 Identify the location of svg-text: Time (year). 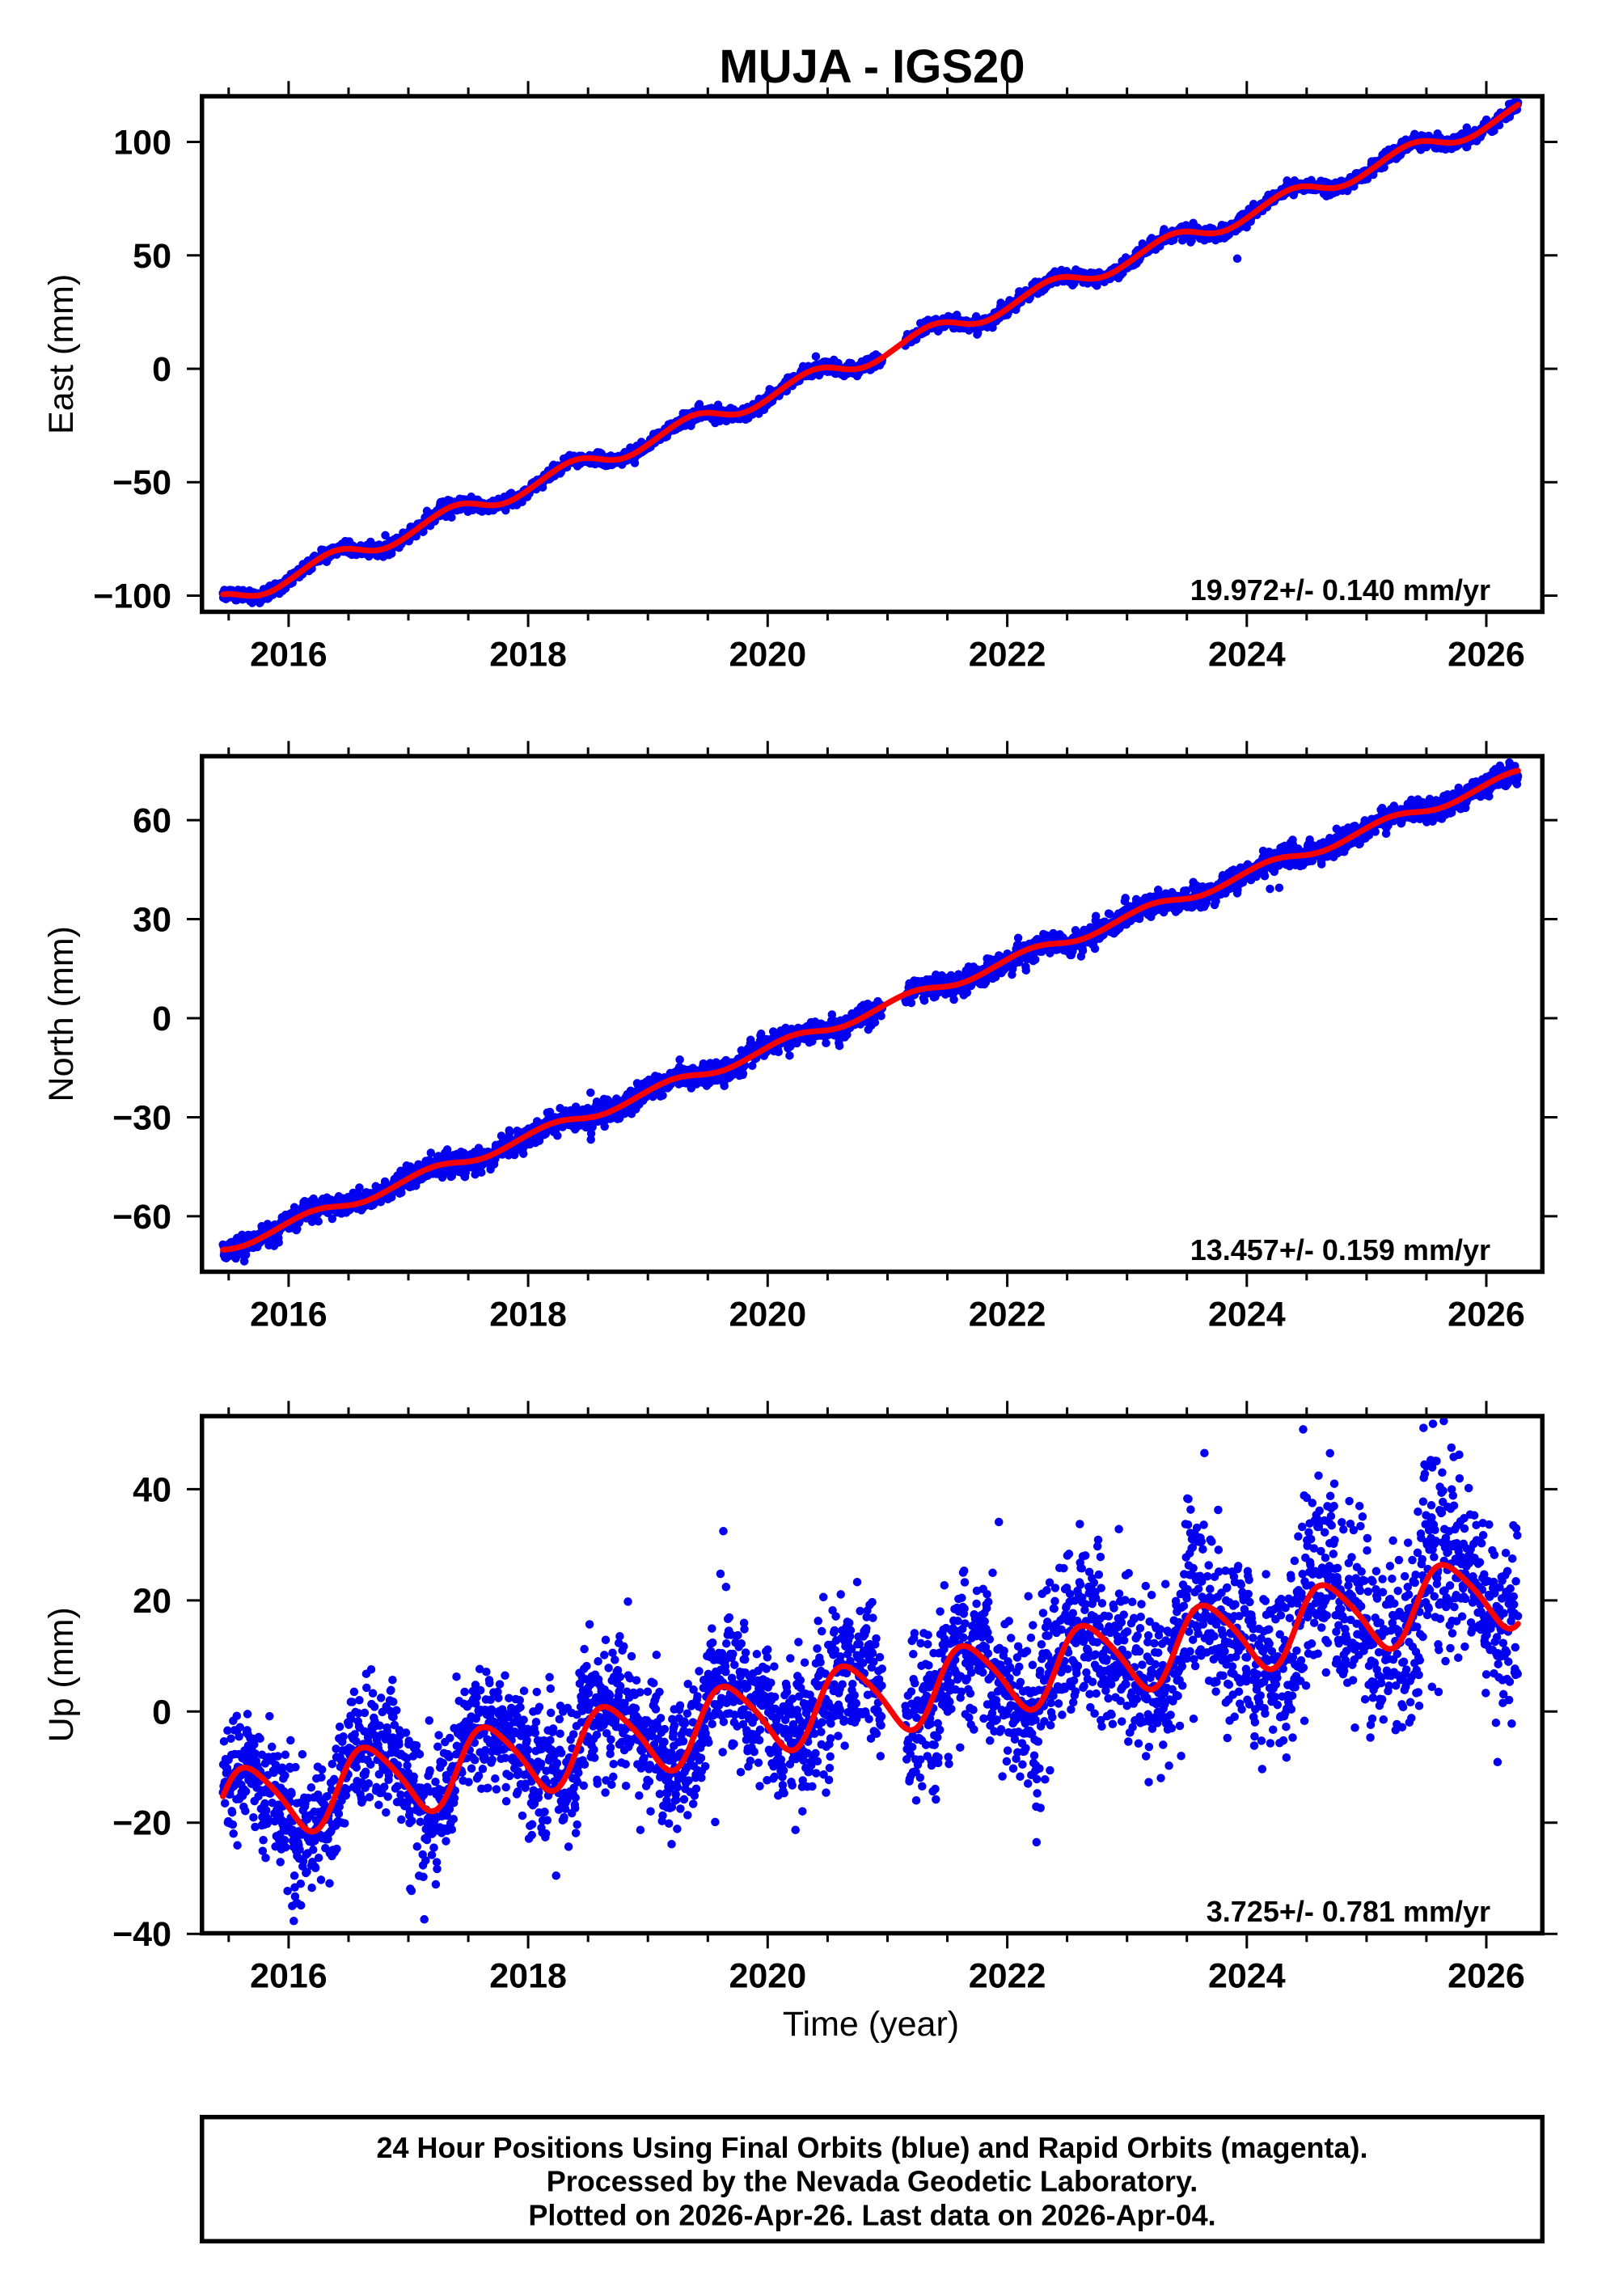
(871, 2024).